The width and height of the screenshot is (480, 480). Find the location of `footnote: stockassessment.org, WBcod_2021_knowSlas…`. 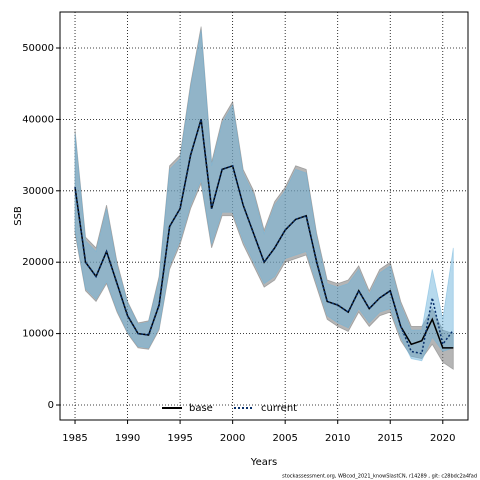

footnote: stockassessment.org, WBcod_2021_knowSlas… is located at coordinates (379, 477).